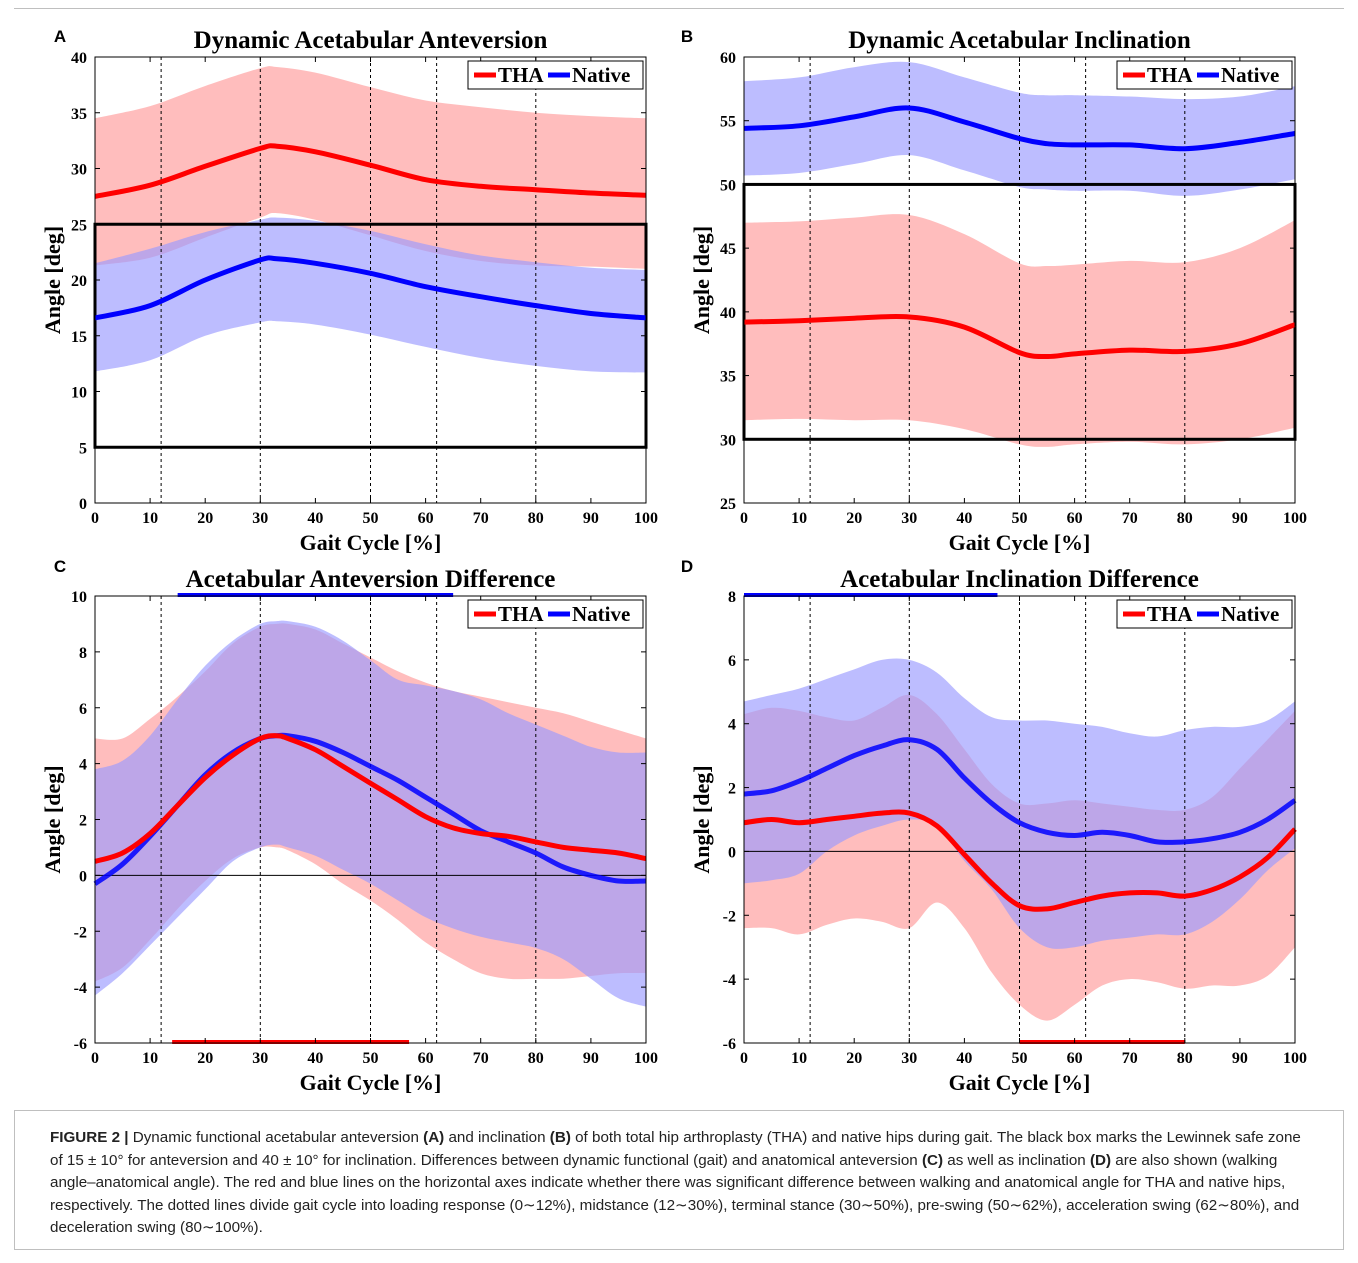  Describe the element at coordinates (80, 988) in the screenshot. I see `y-tick-label: -4` at that location.